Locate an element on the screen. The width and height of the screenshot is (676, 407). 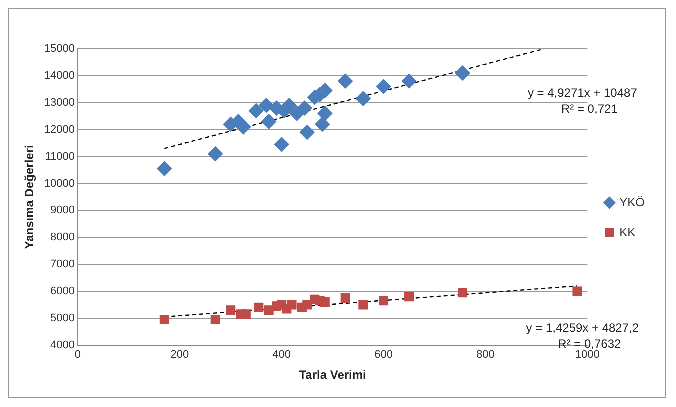
y-axis-title: Yansıma Değerleri is located at coordinates (29, 197).